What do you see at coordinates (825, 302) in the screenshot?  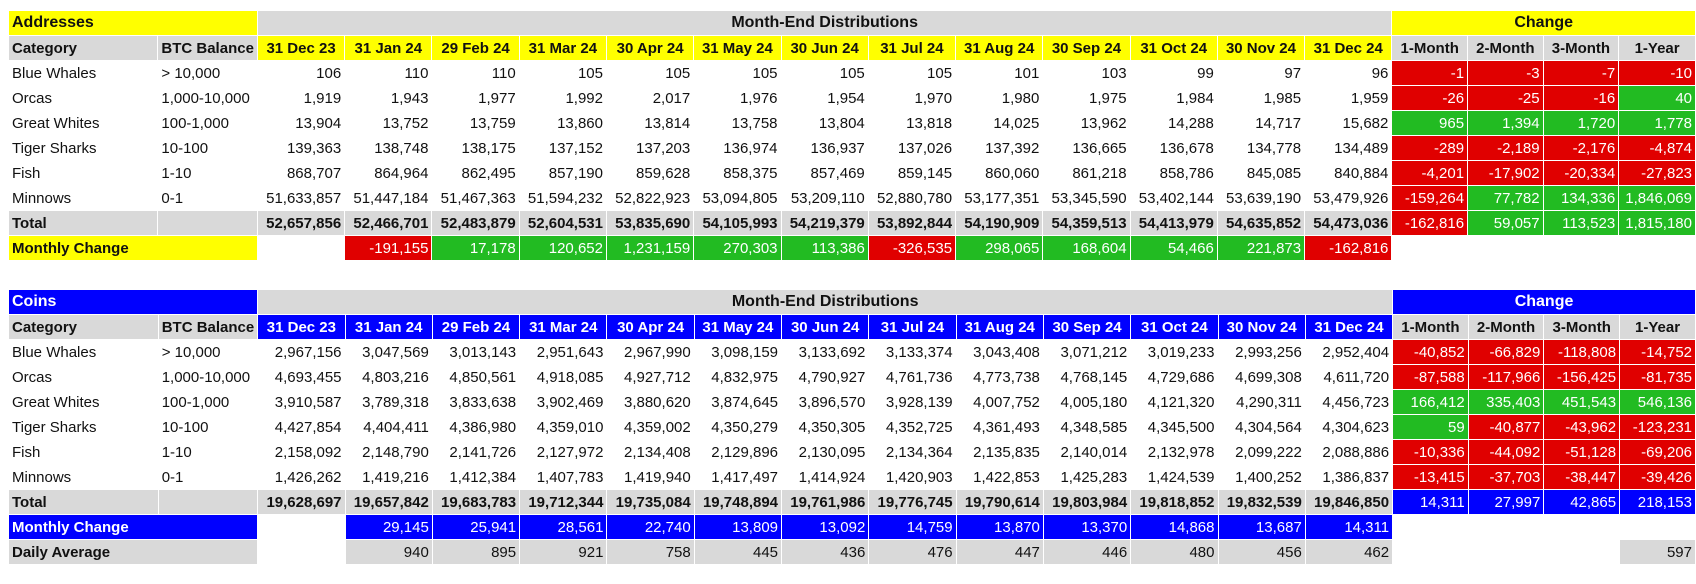 I see `distribution-title: Month-End Distributions` at bounding box center [825, 302].